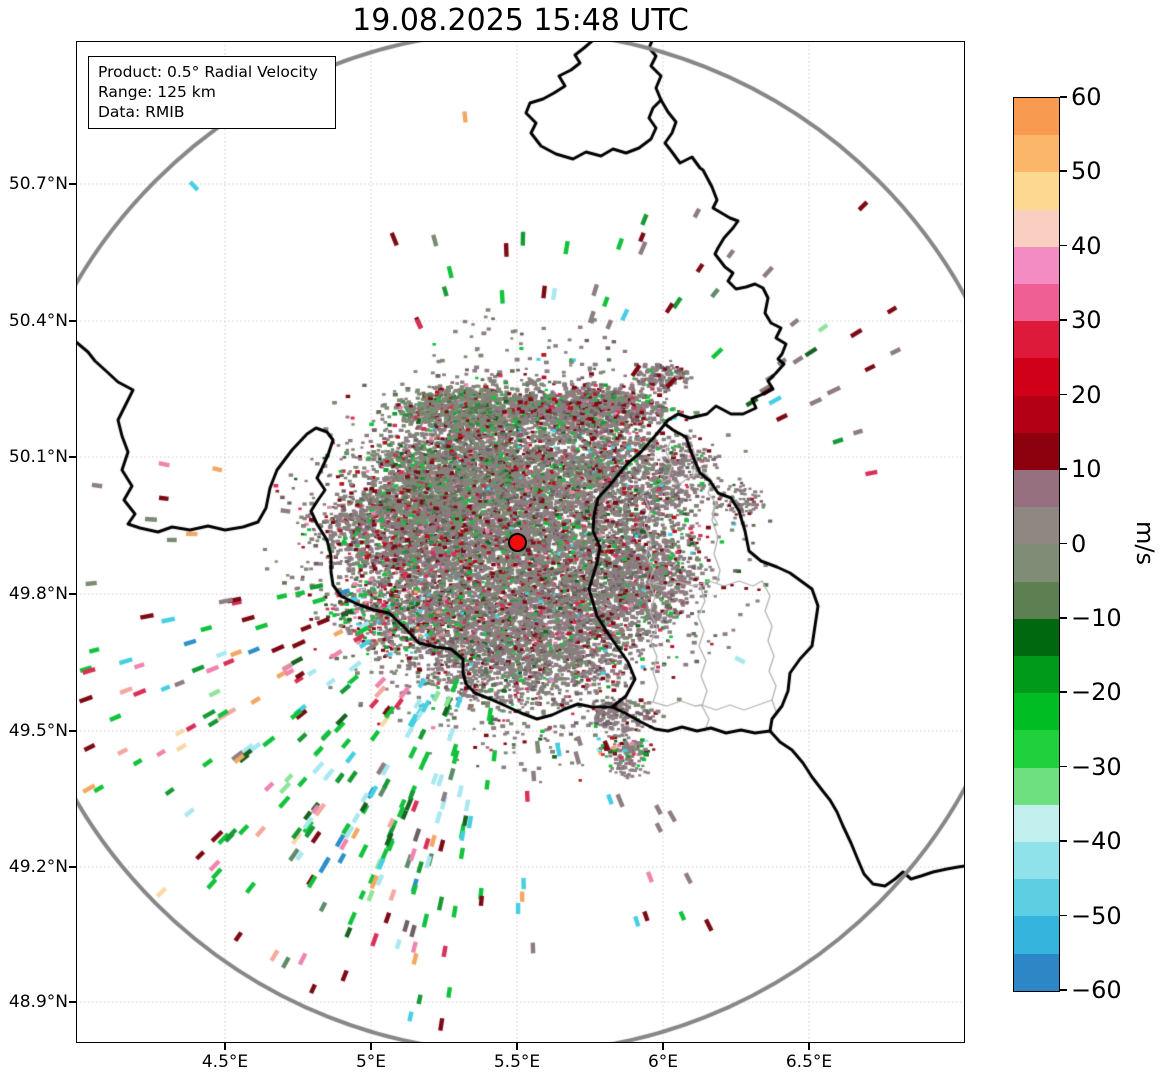 The height and width of the screenshot is (1081, 1171). What do you see at coordinates (517, 542) in the screenshot?
I see `radar-site-marker` at bounding box center [517, 542].